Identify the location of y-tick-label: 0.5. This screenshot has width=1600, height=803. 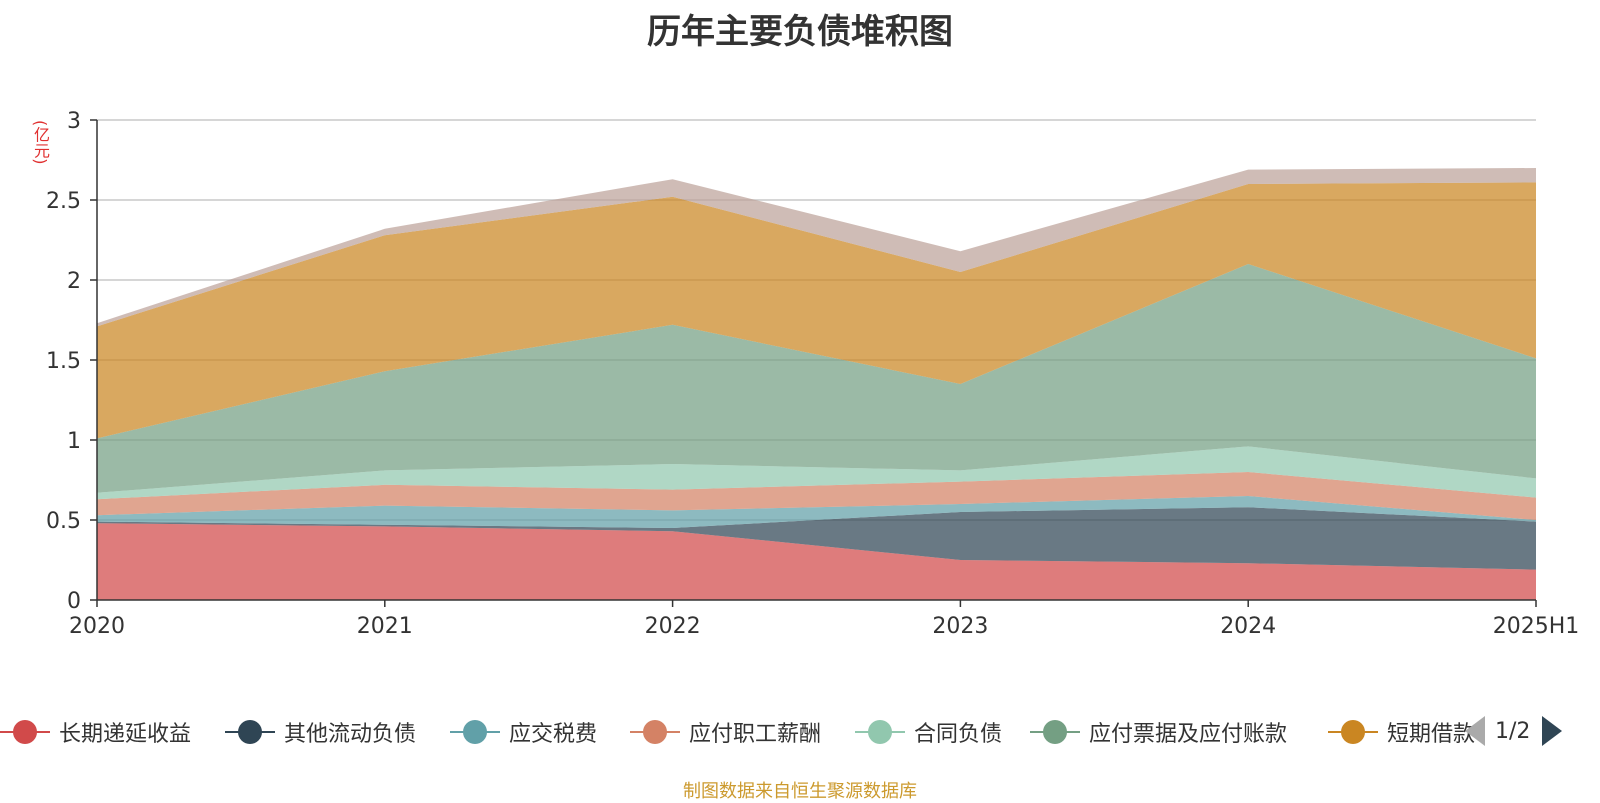
(63, 521).